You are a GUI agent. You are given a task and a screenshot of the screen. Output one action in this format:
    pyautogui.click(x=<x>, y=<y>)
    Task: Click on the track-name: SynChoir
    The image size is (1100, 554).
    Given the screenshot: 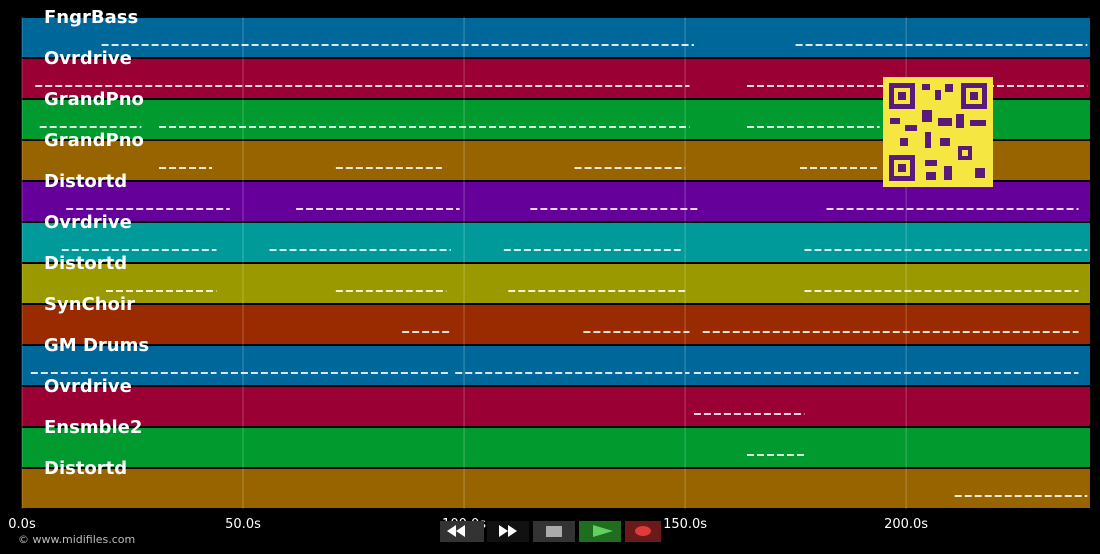 What is the action you would take?
    pyautogui.click(x=89, y=304)
    